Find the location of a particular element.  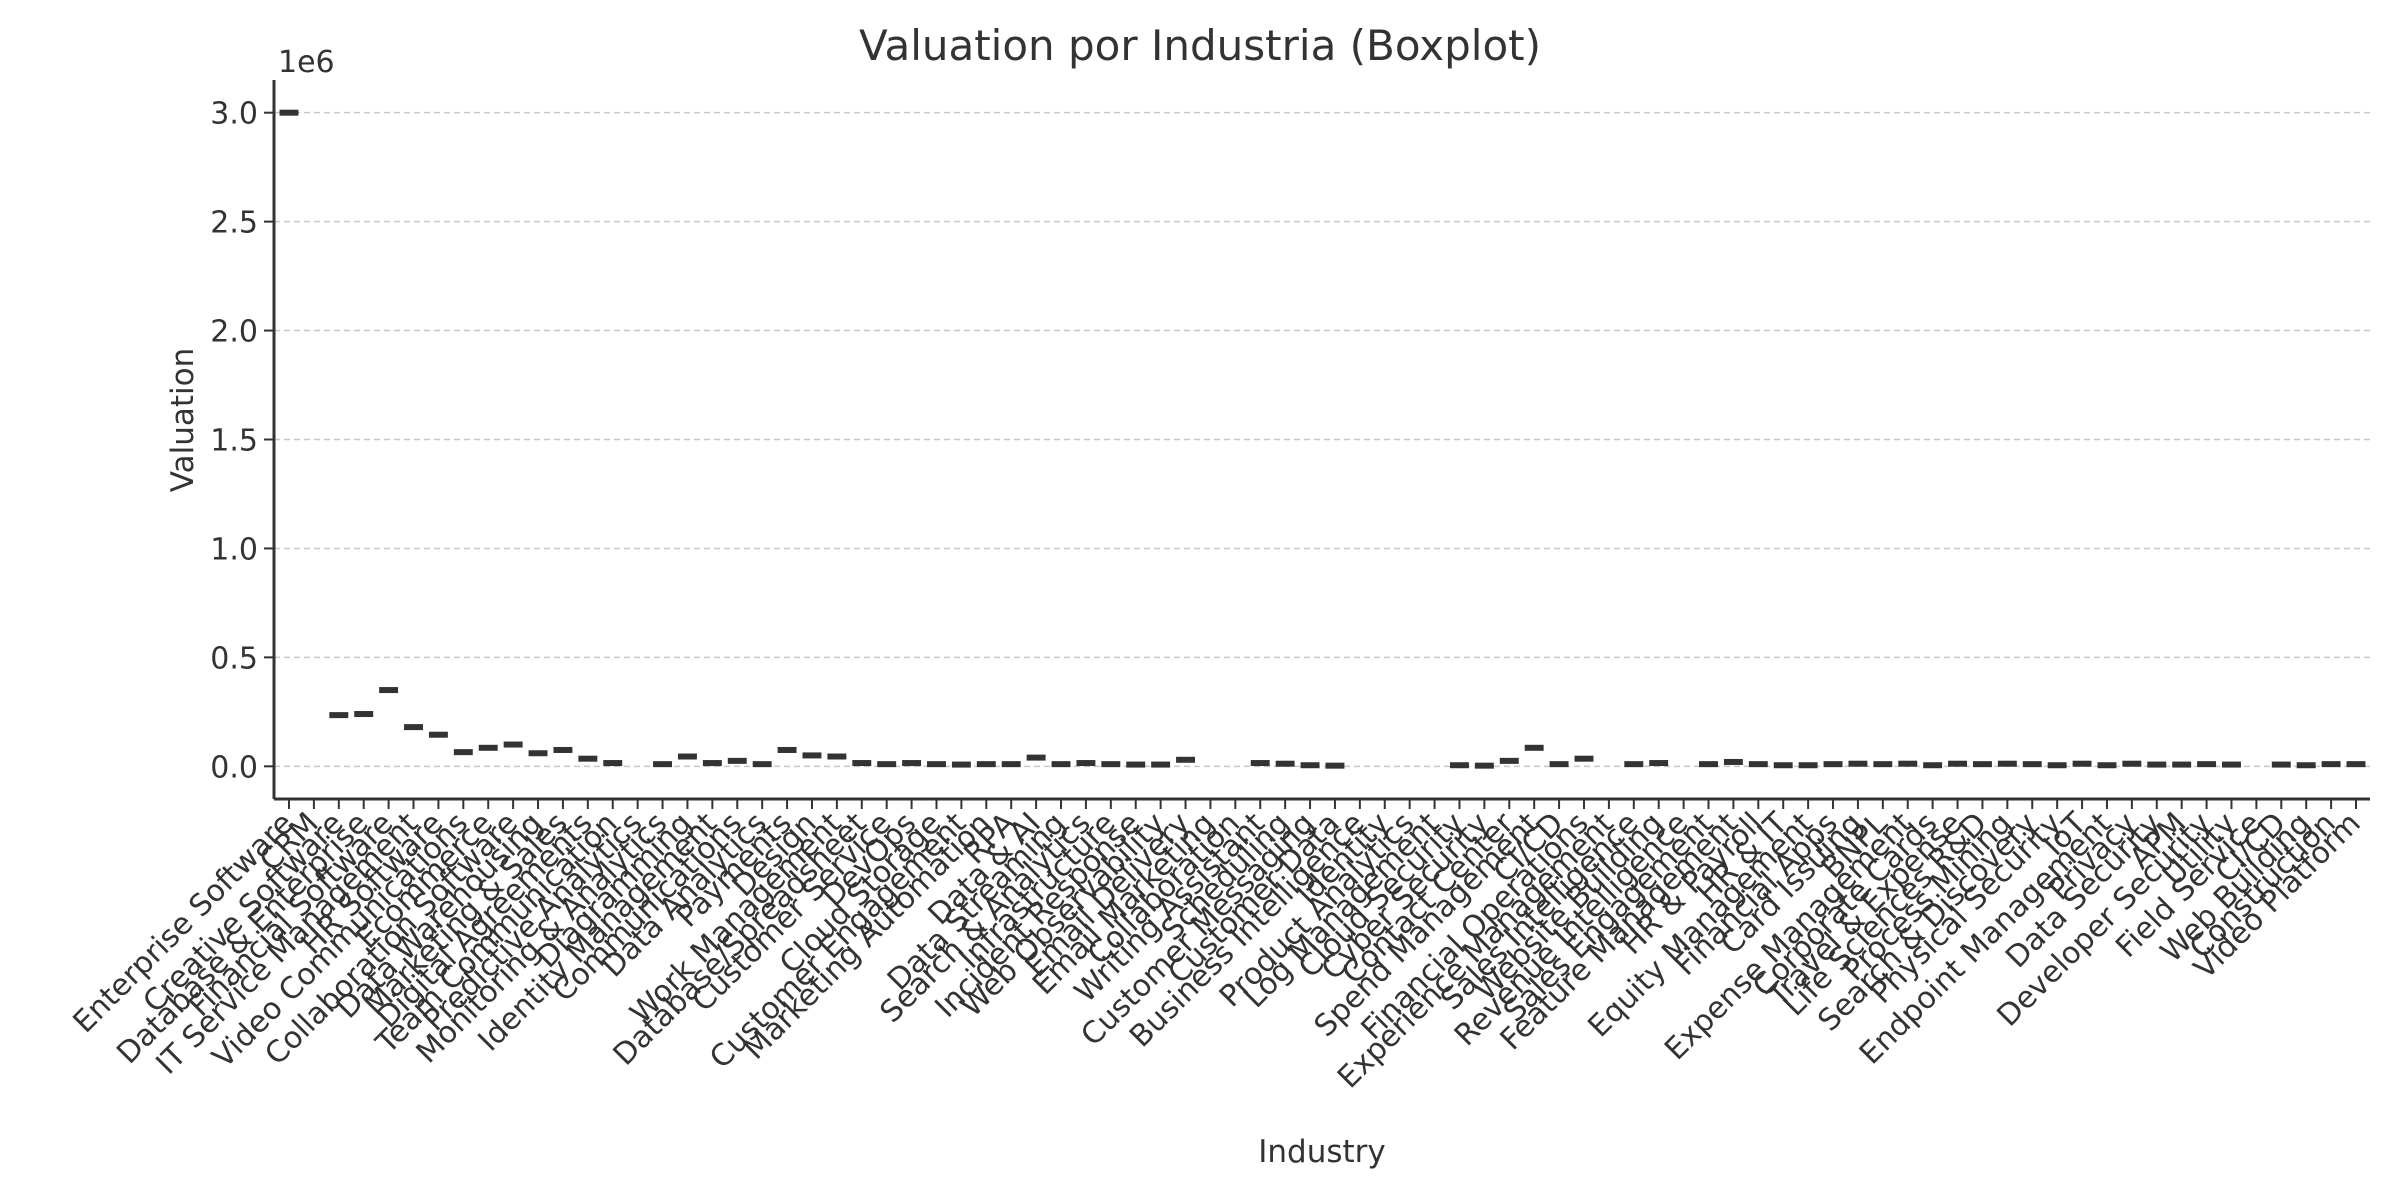

y-axis-offset-label: 1e6 is located at coordinates (306, 62).